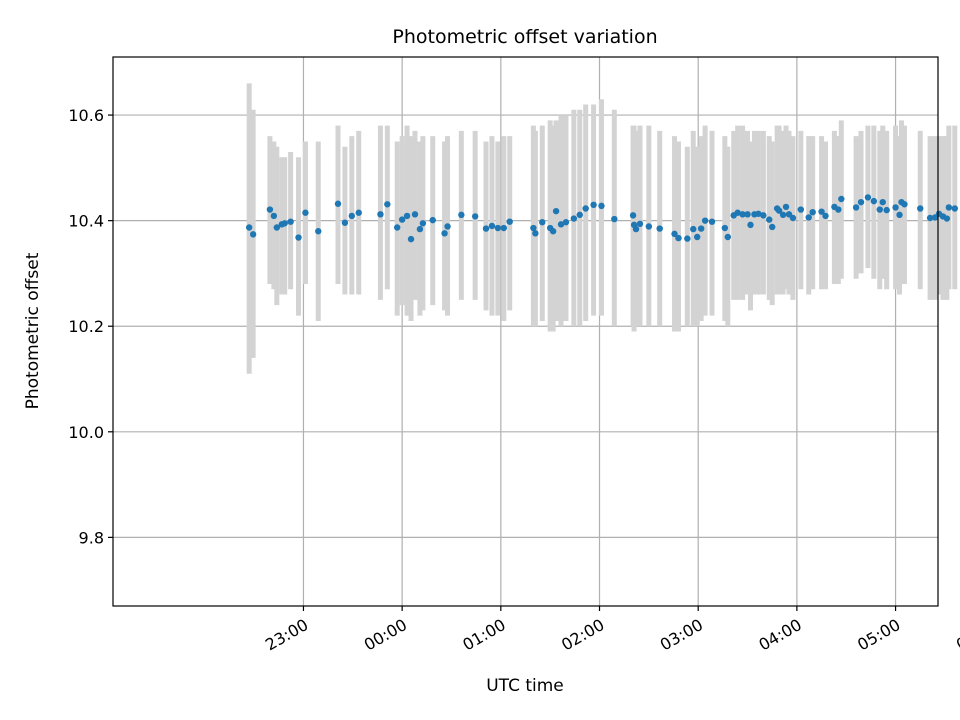 This screenshot has width=960, height=720. What do you see at coordinates (601, 218) in the screenshot?
I see `data-markers` at bounding box center [601, 218].